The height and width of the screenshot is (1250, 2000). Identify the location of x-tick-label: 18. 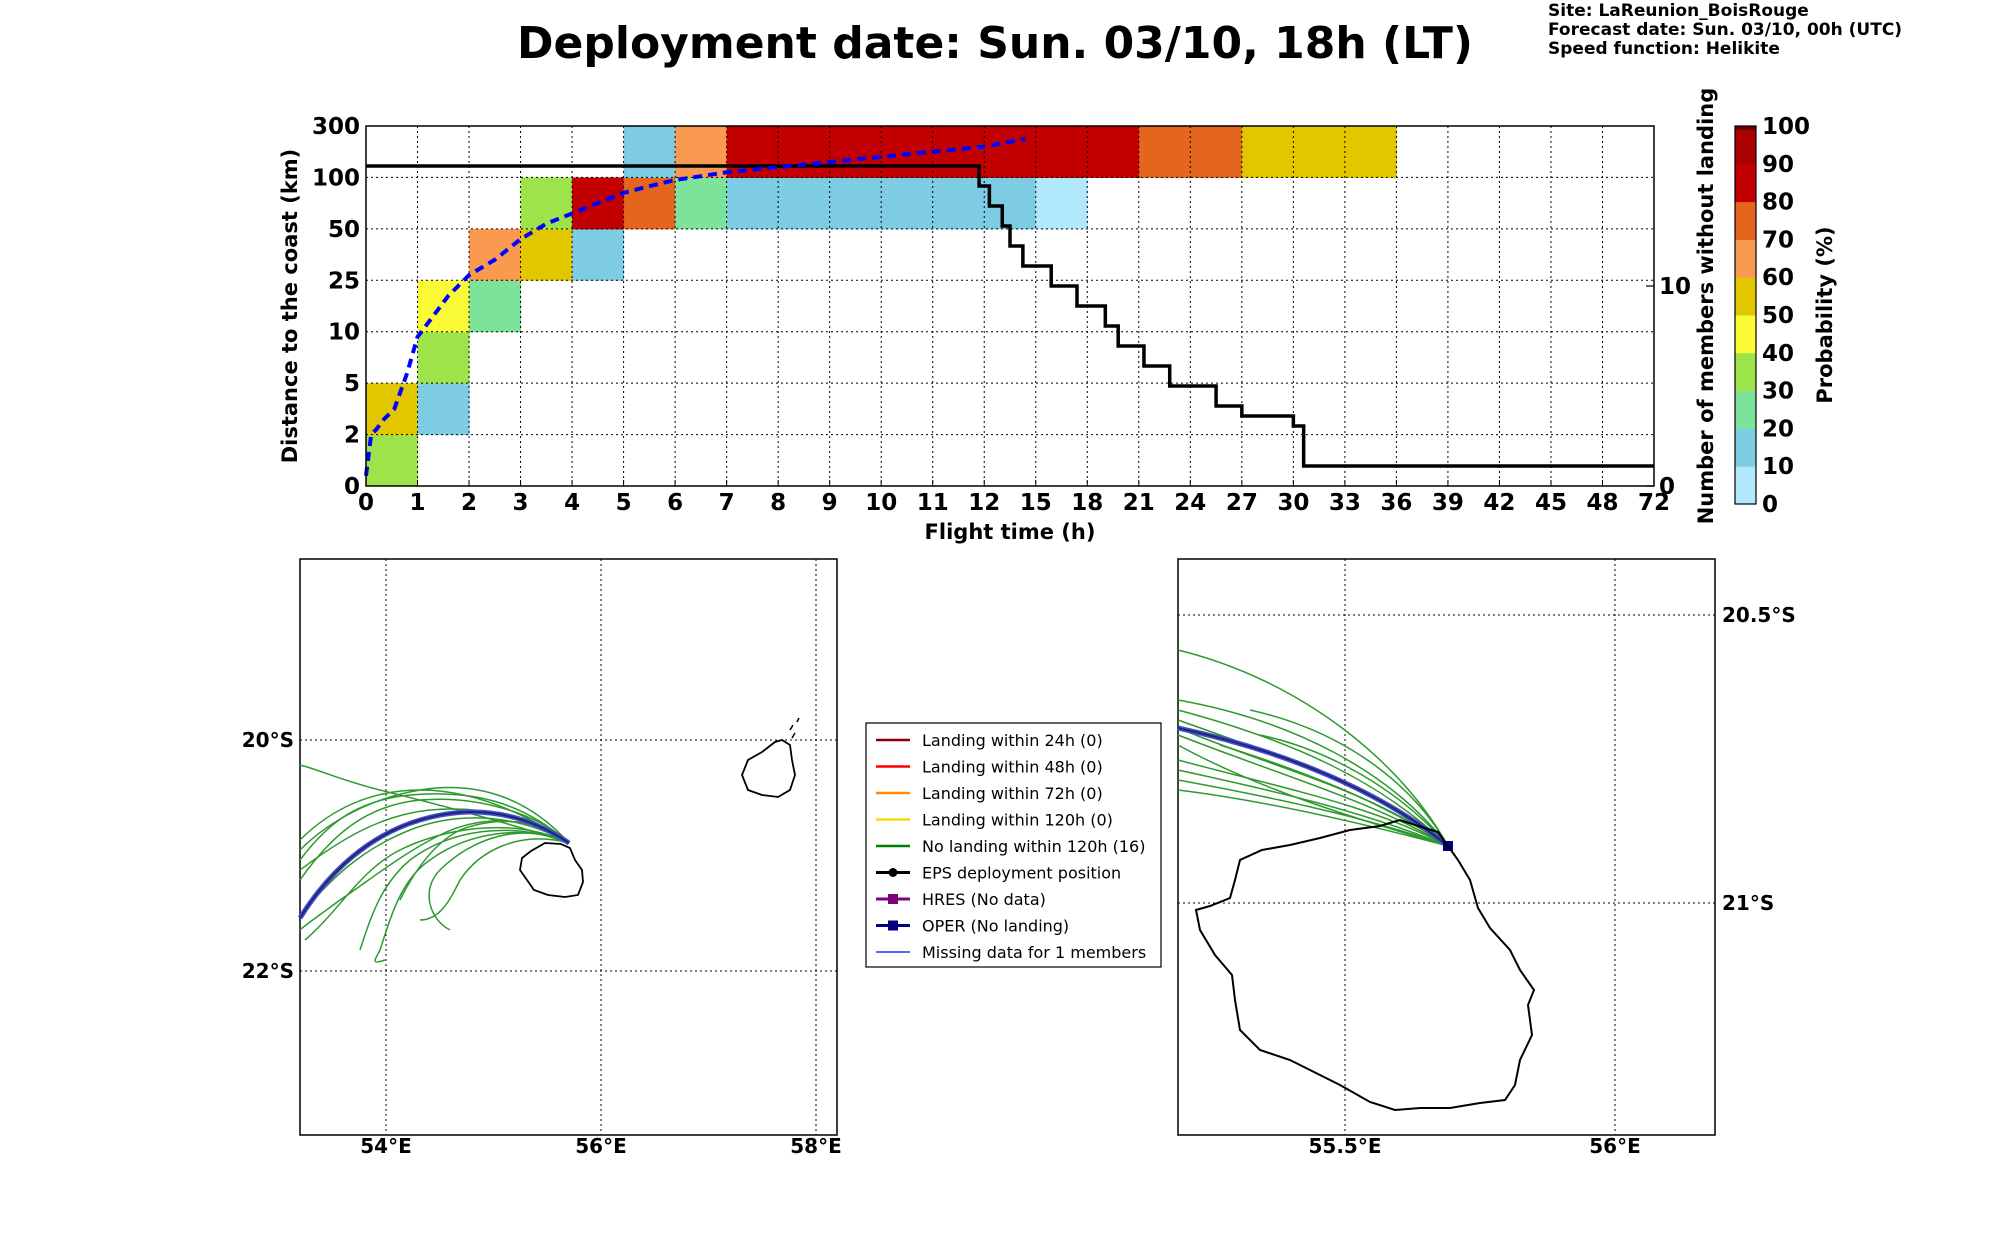
(1087, 503).